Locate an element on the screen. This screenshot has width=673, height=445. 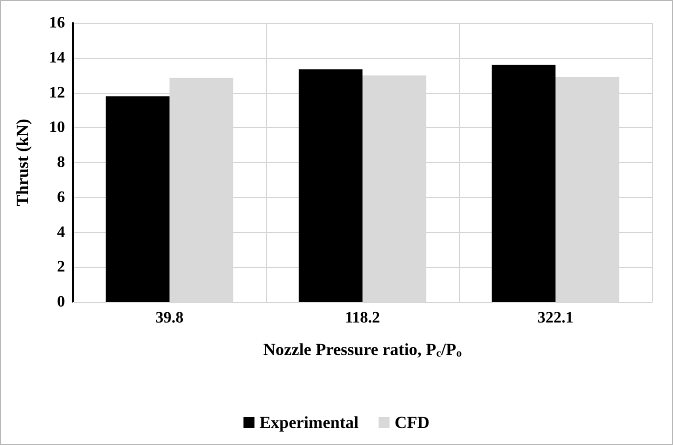
y-tick-label: 12 is located at coordinates (57, 93).